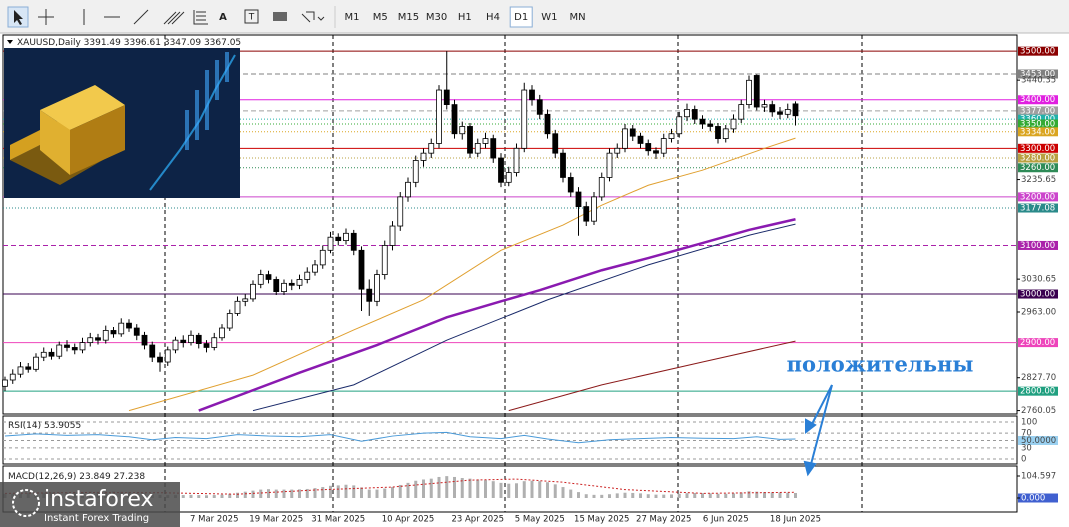 The width and height of the screenshot is (1069, 527). I want to click on label-tool-glyph: T, so click(251, 18).